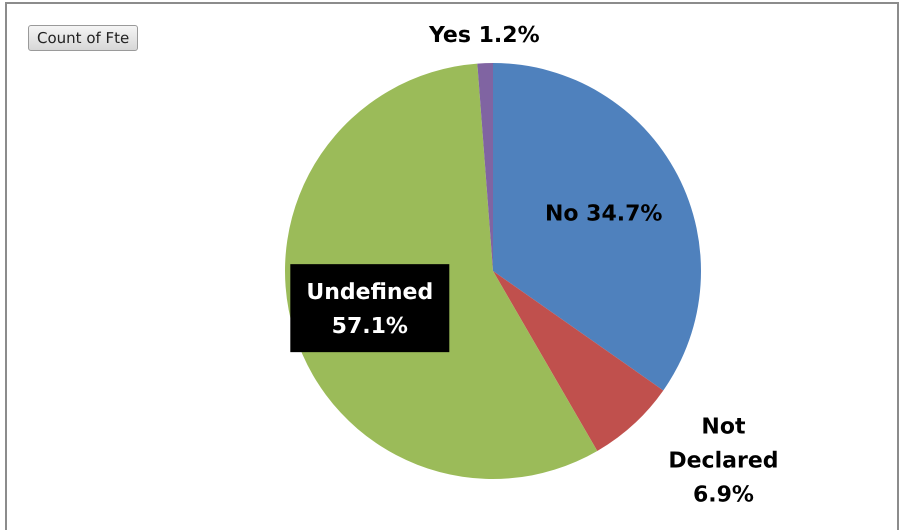  I want to click on slice-label: Yes 1.2%, so click(484, 35).